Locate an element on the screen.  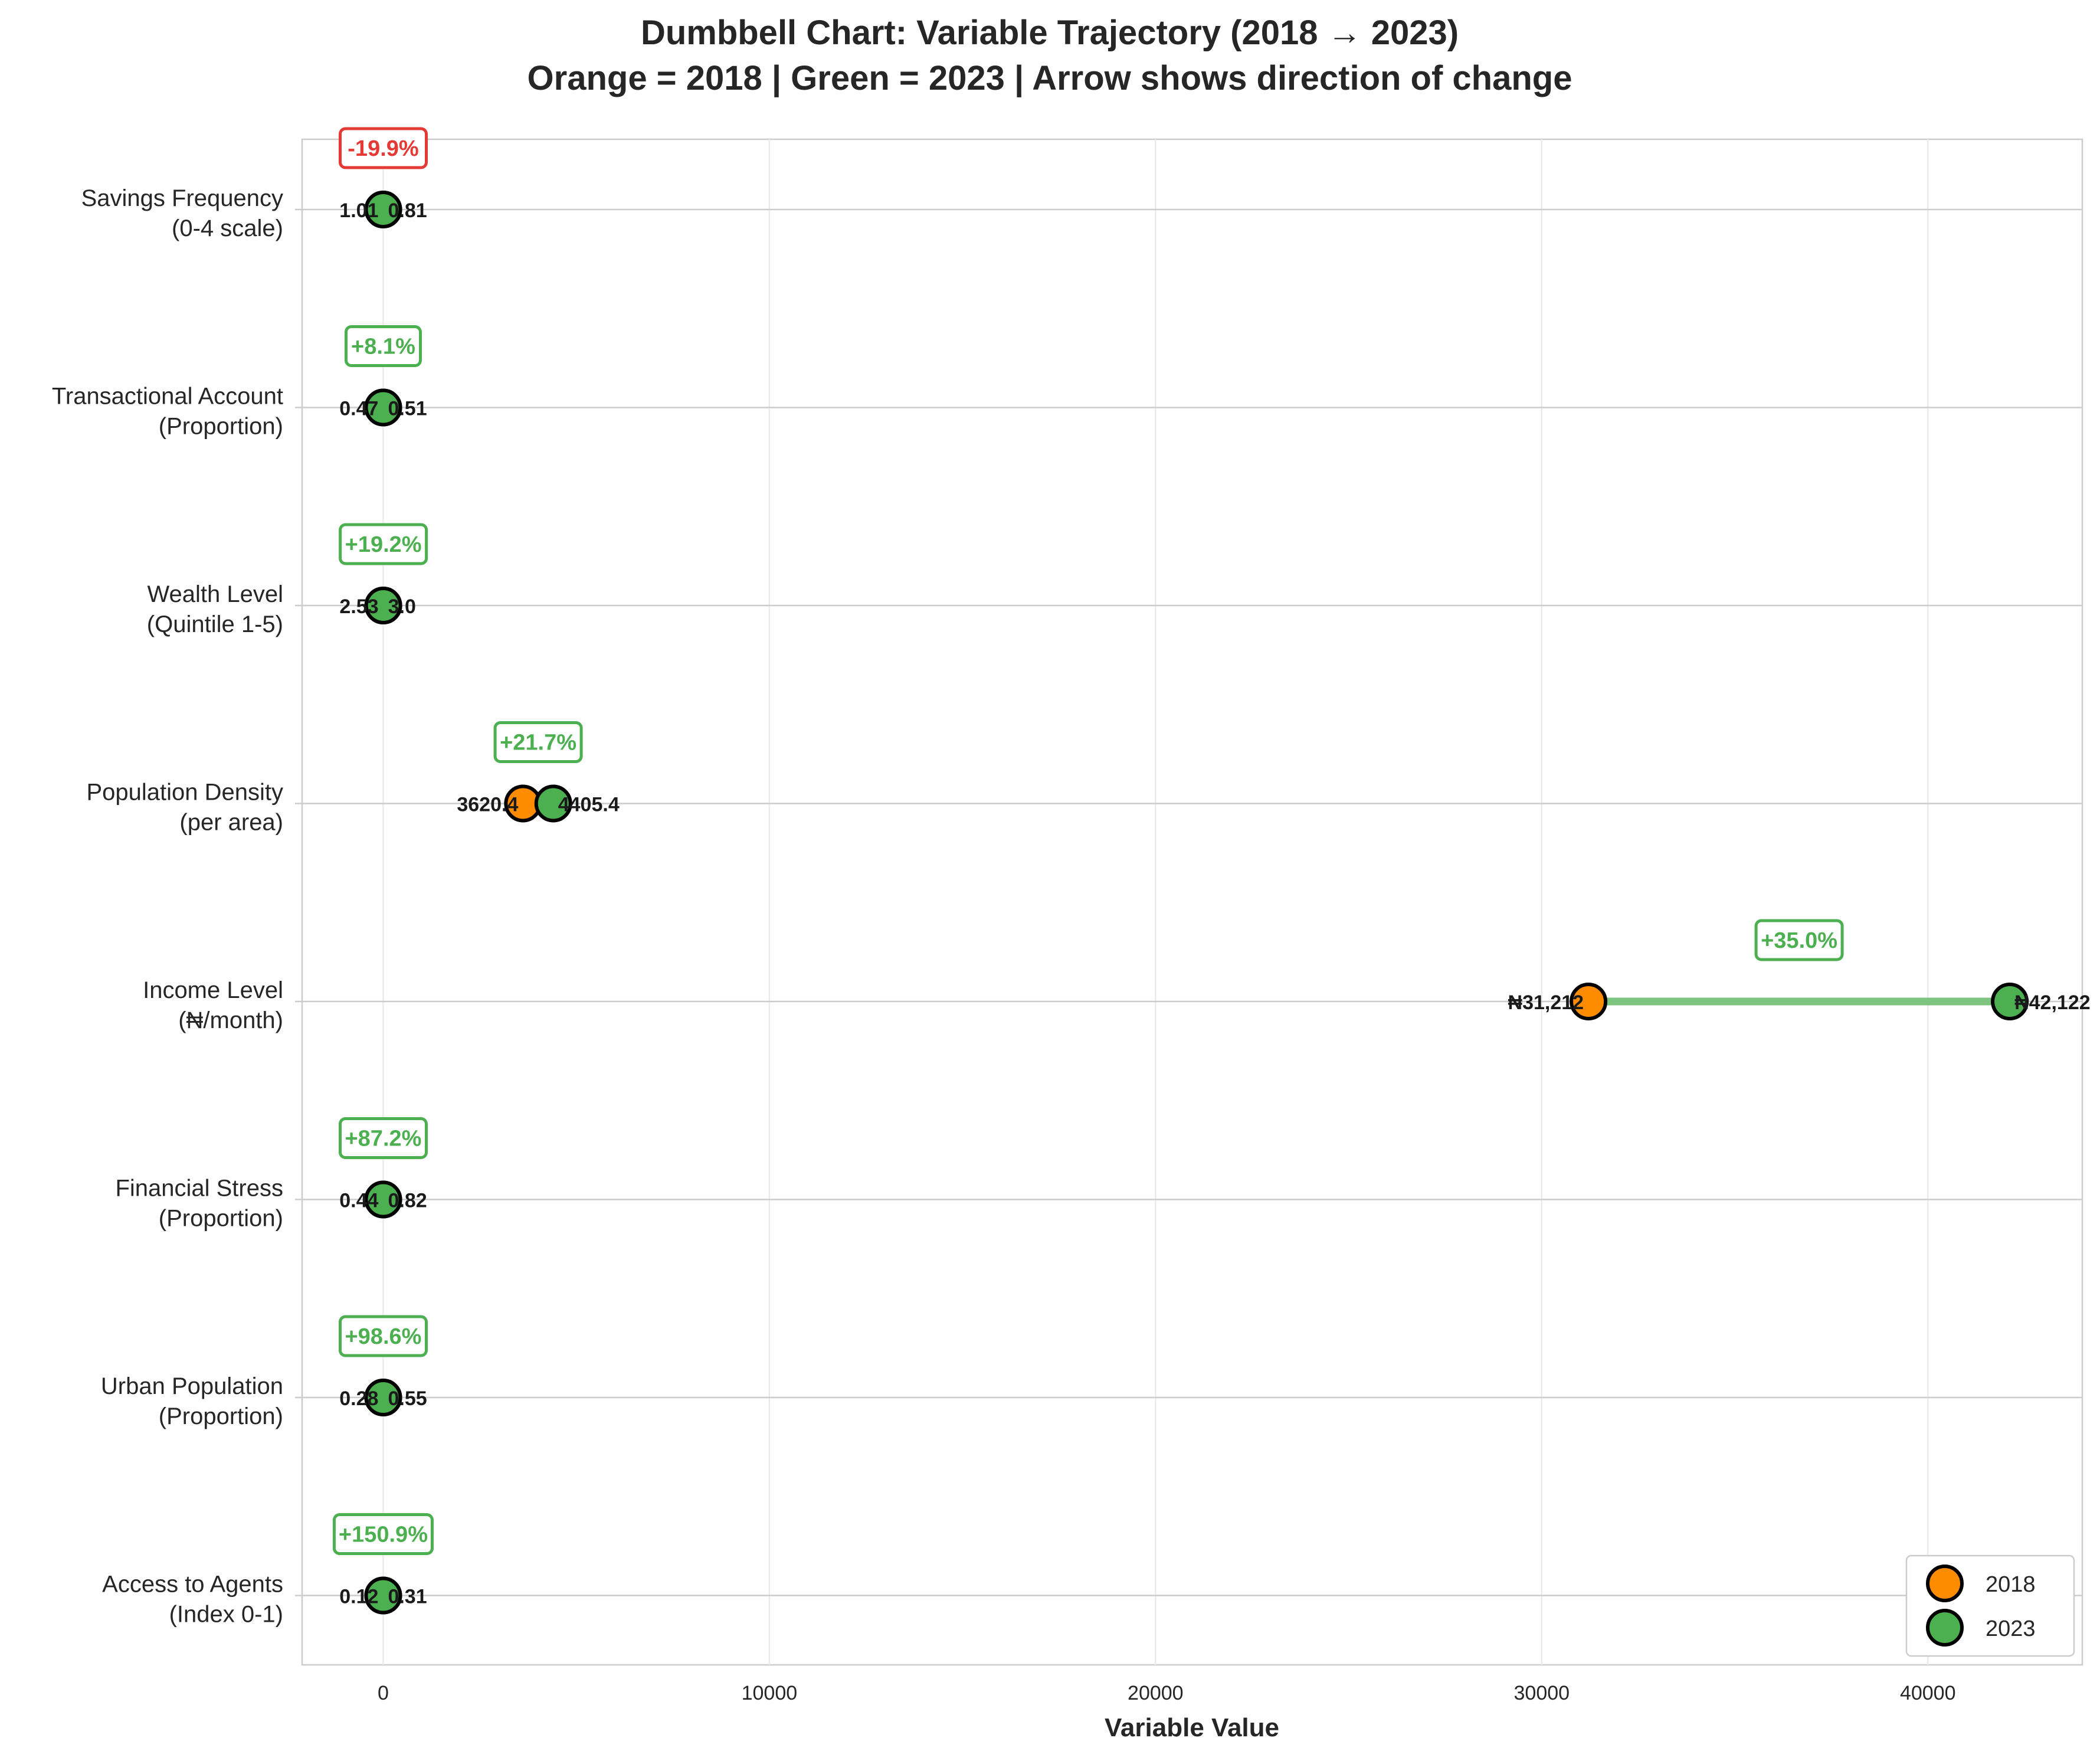
change-label: +8.1% is located at coordinates (383, 347).